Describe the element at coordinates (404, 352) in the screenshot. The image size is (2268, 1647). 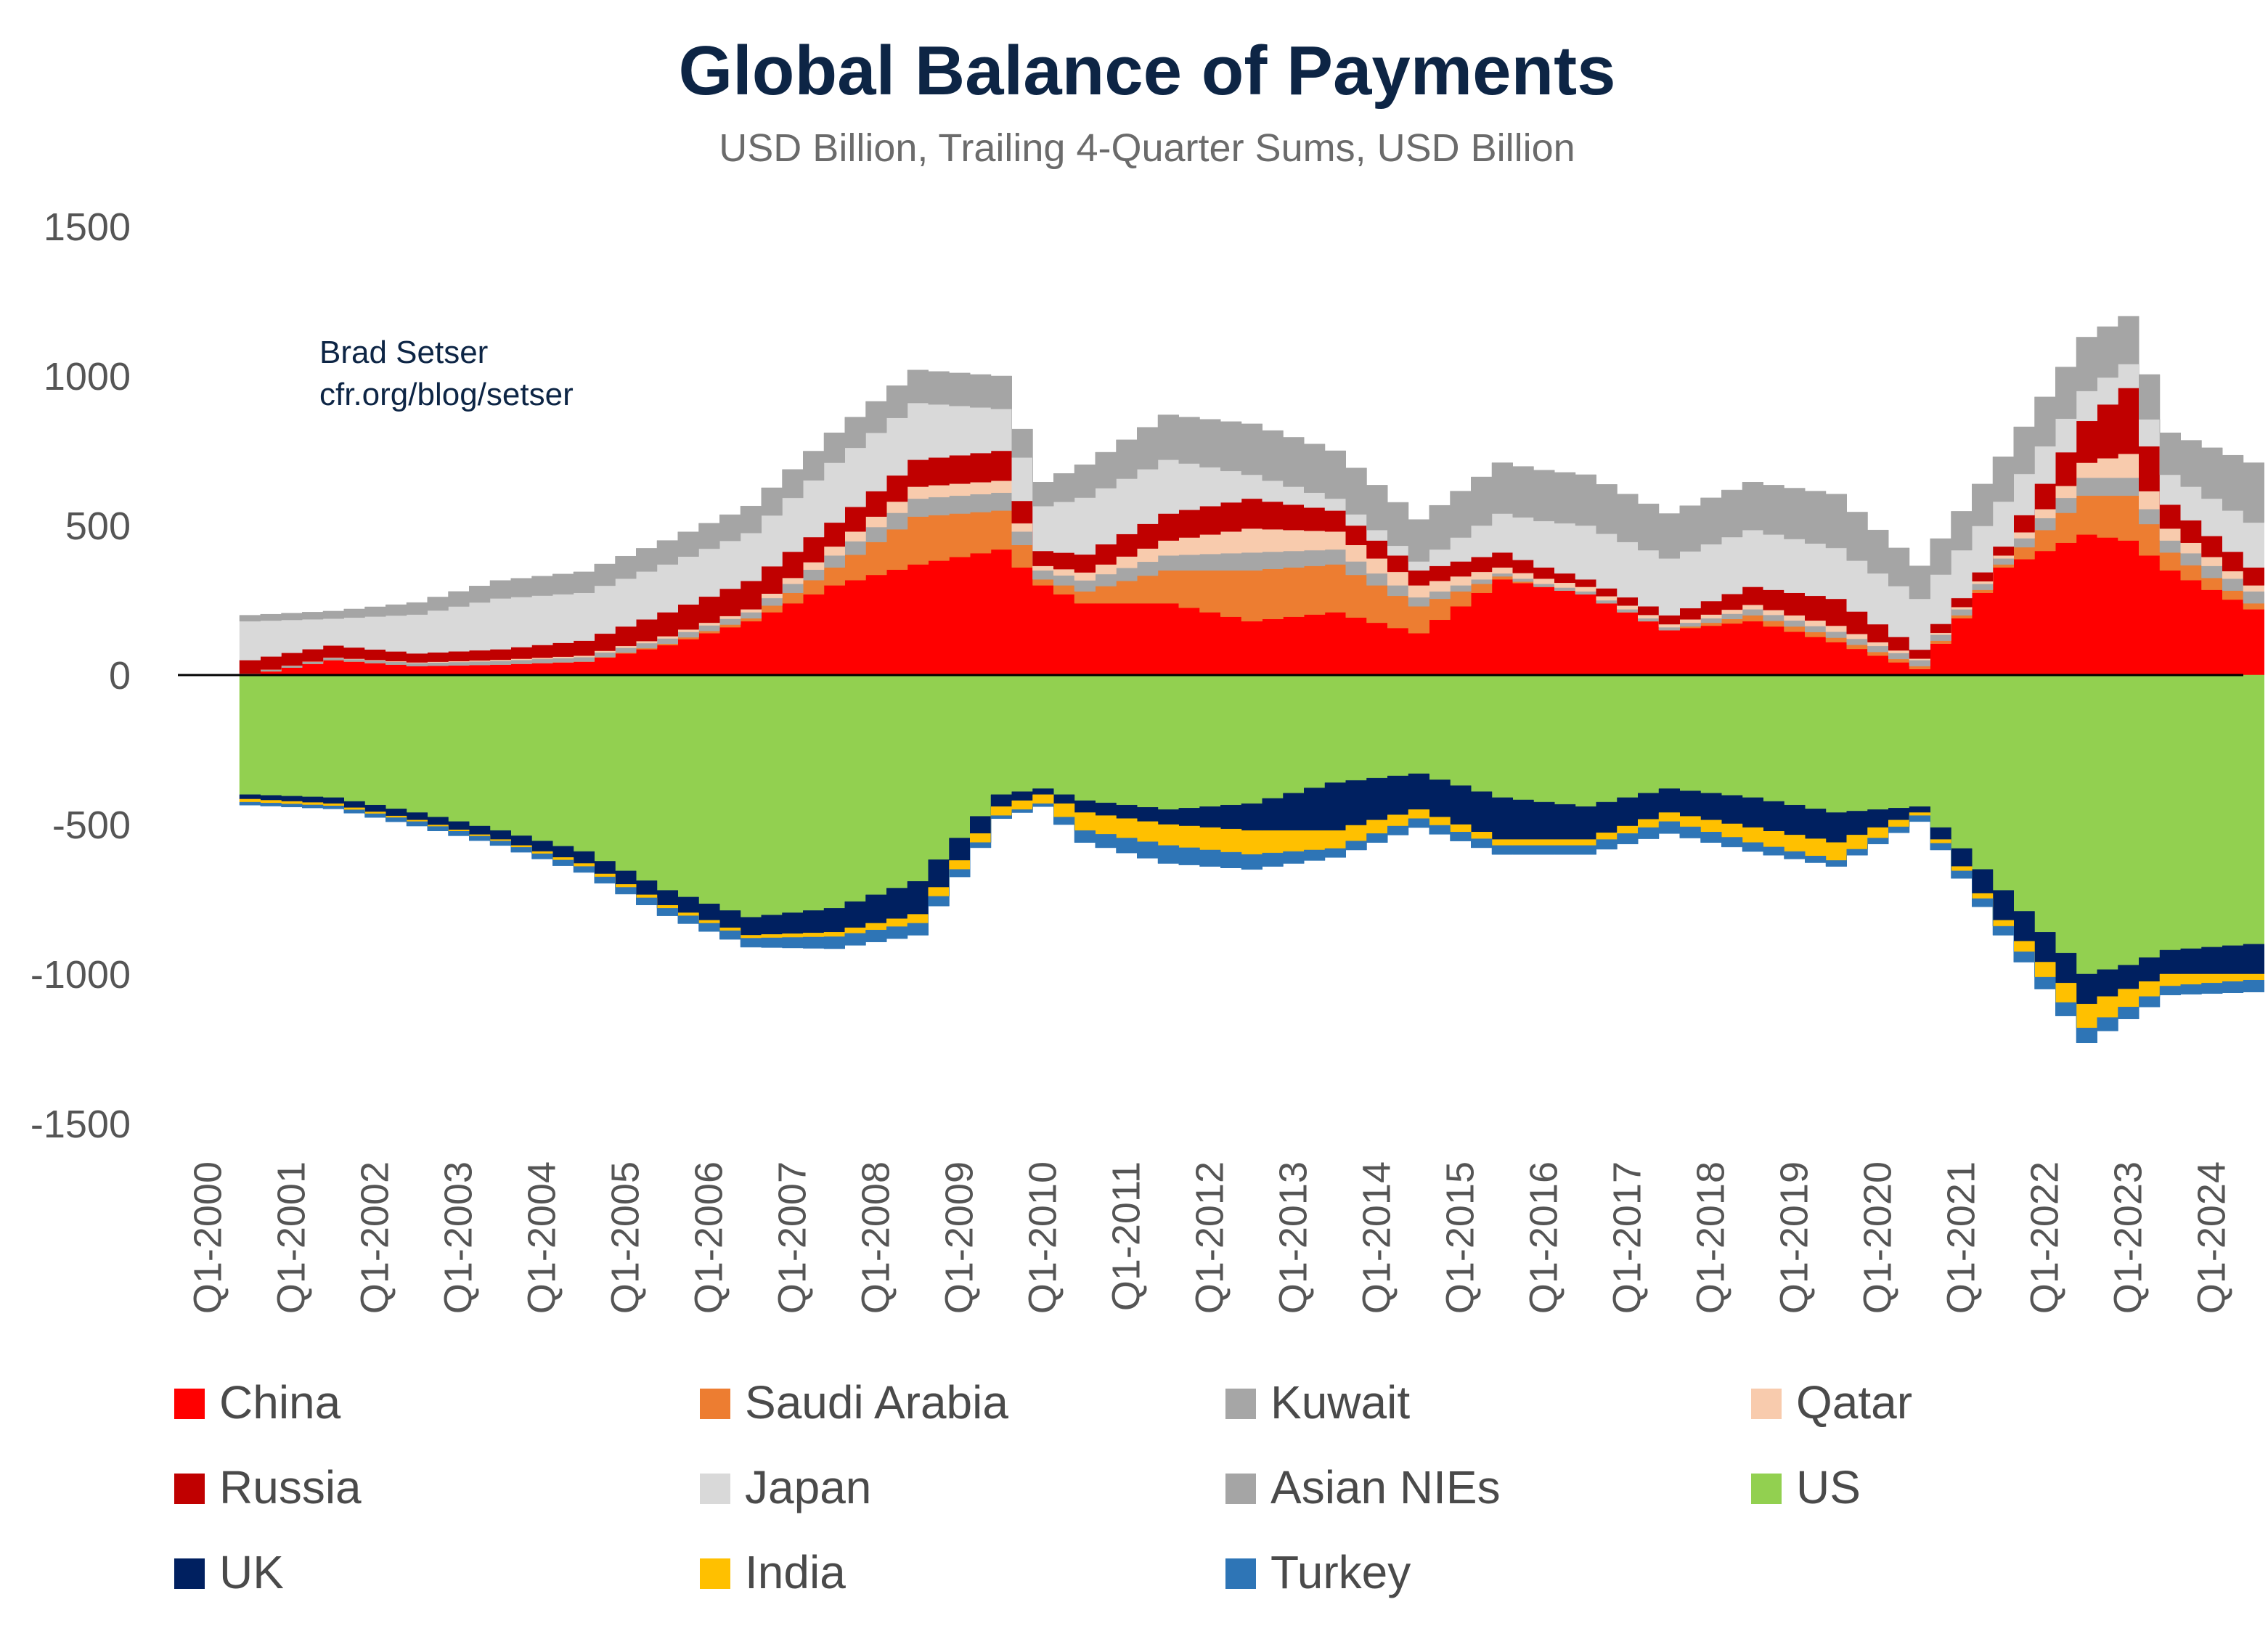
I see `annotation-author: Brad Setser` at that location.